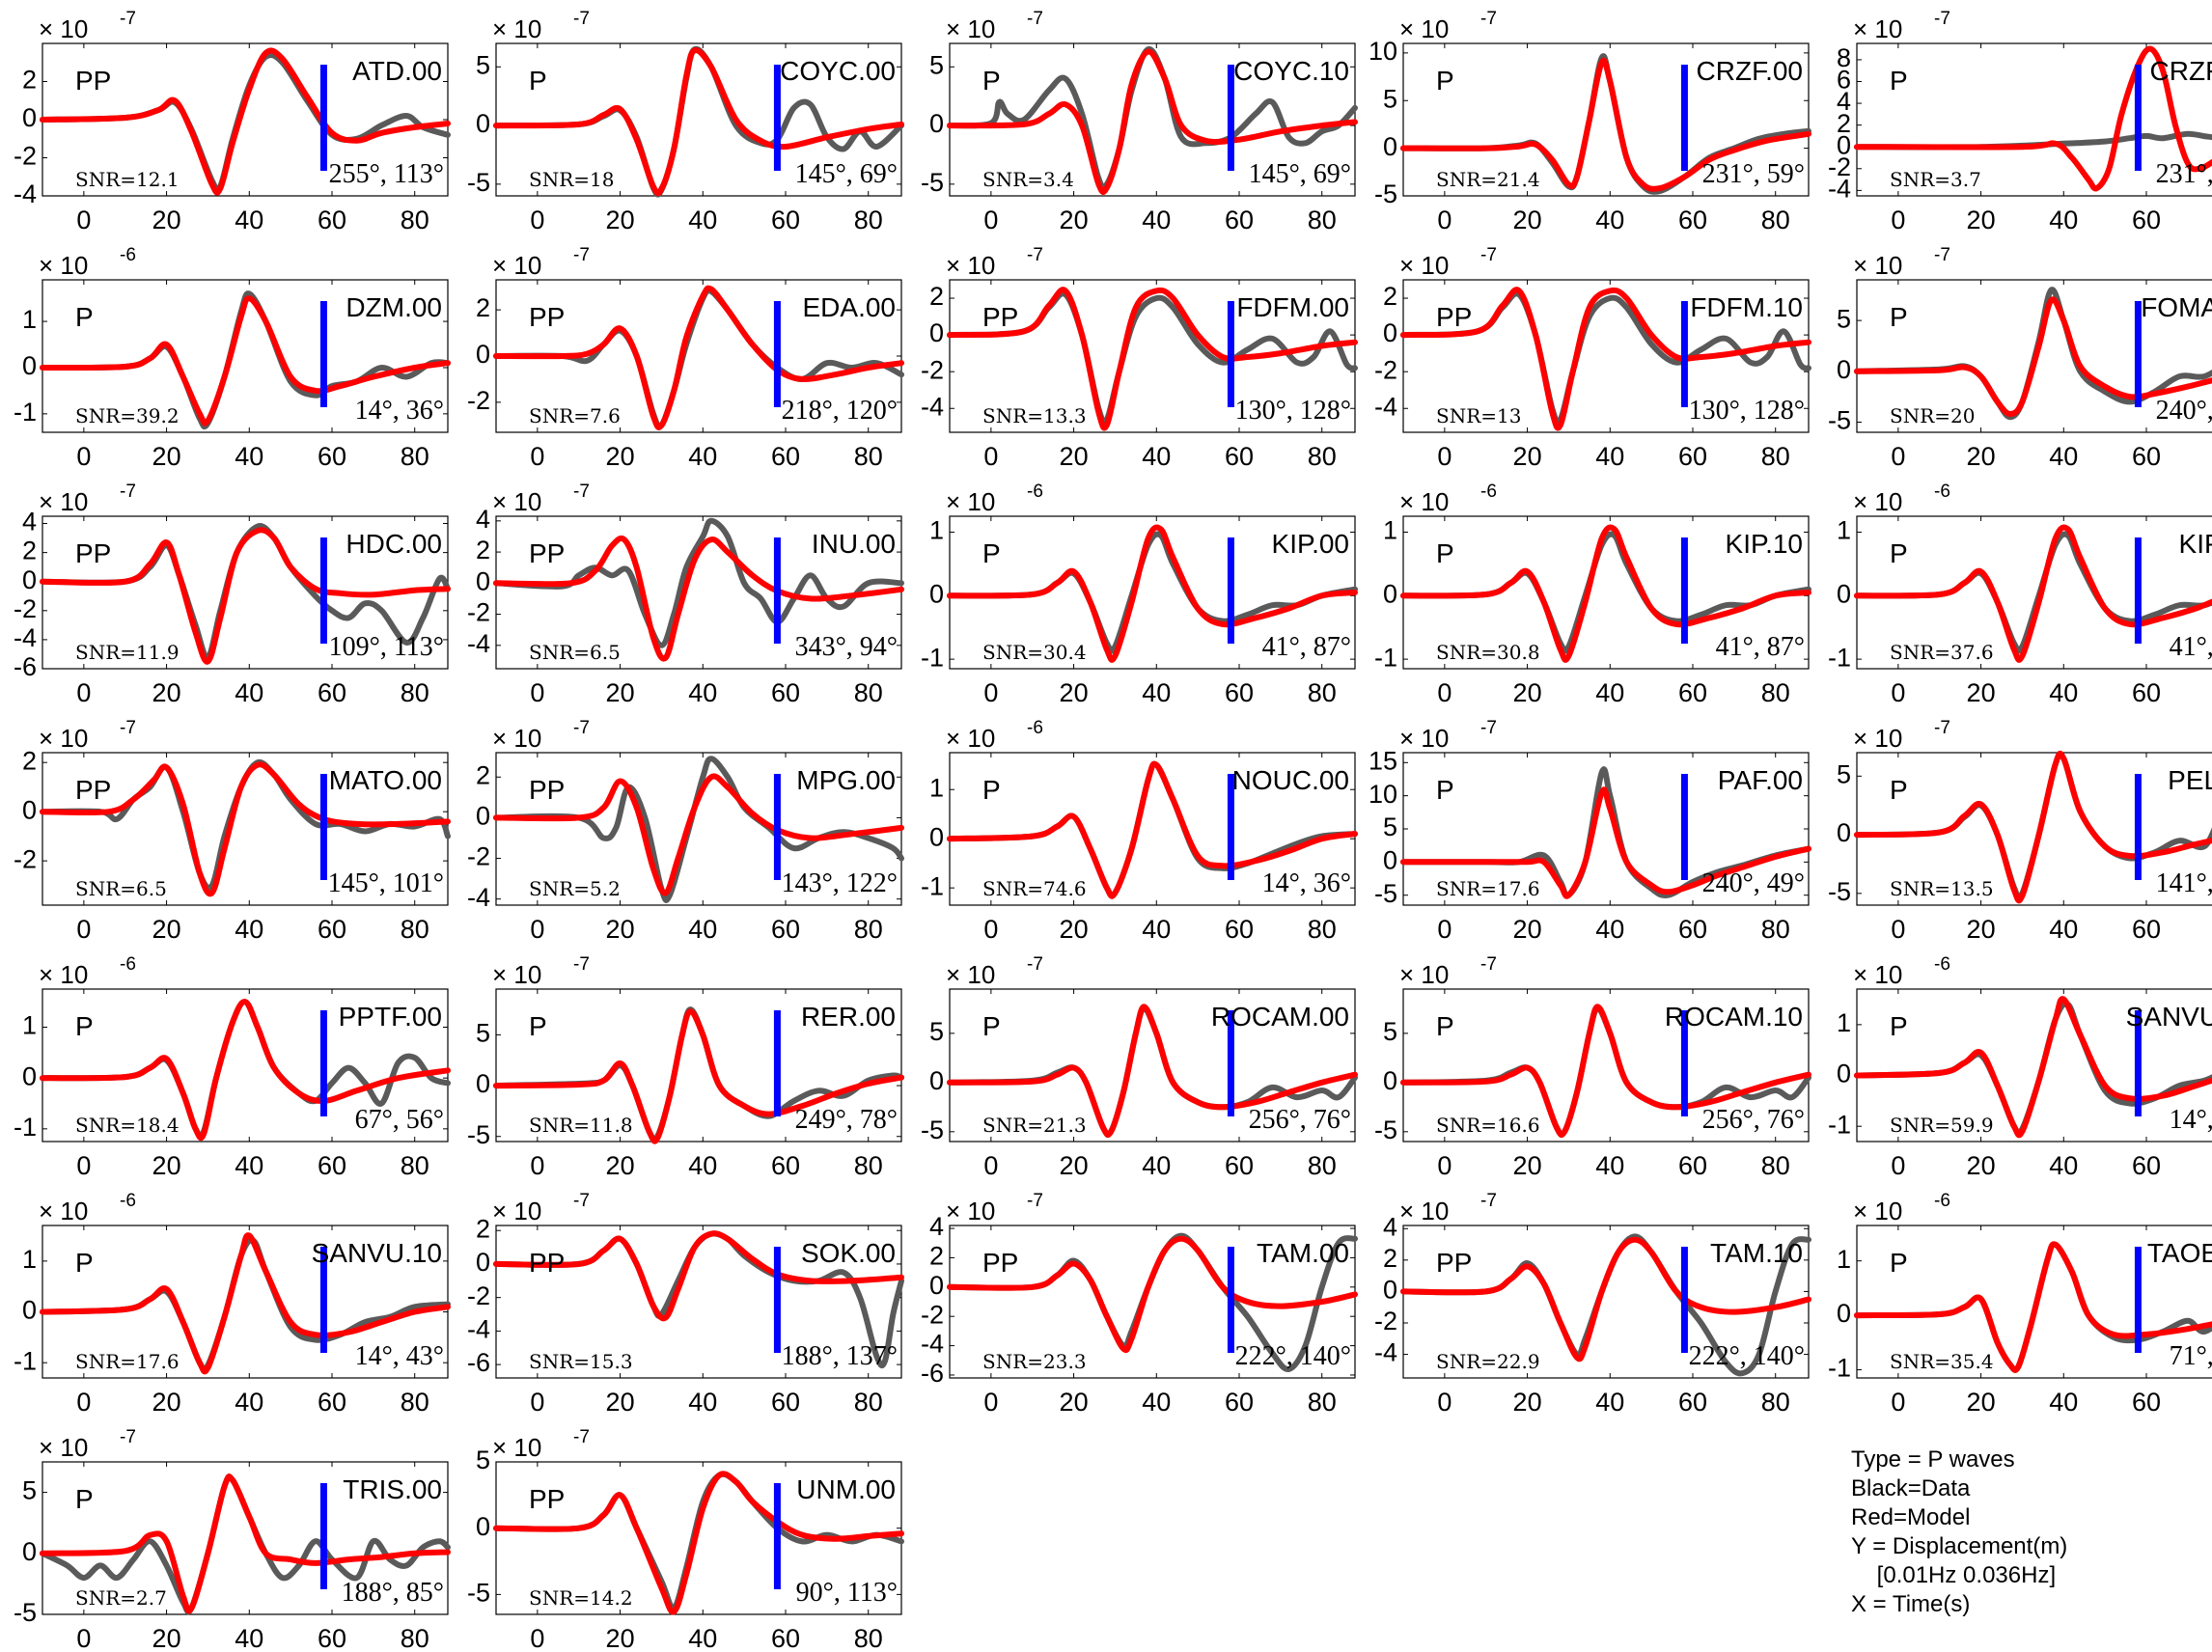 The height and width of the screenshot is (1652, 2212). I want to click on azimuth-distance-label: 67°, 56°, so click(399, 1120).